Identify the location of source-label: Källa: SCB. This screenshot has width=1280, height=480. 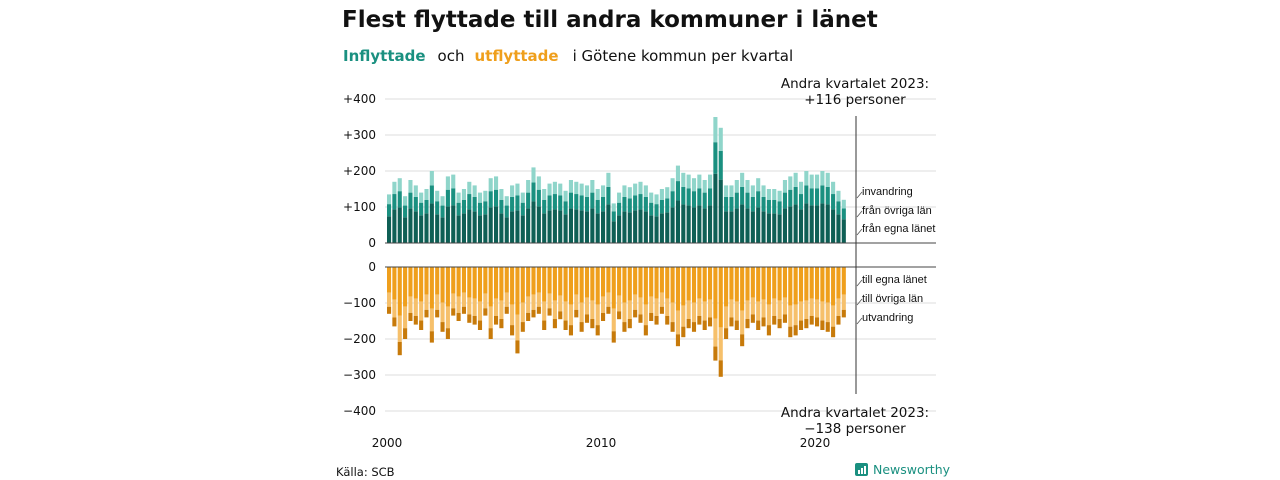
(365, 472).